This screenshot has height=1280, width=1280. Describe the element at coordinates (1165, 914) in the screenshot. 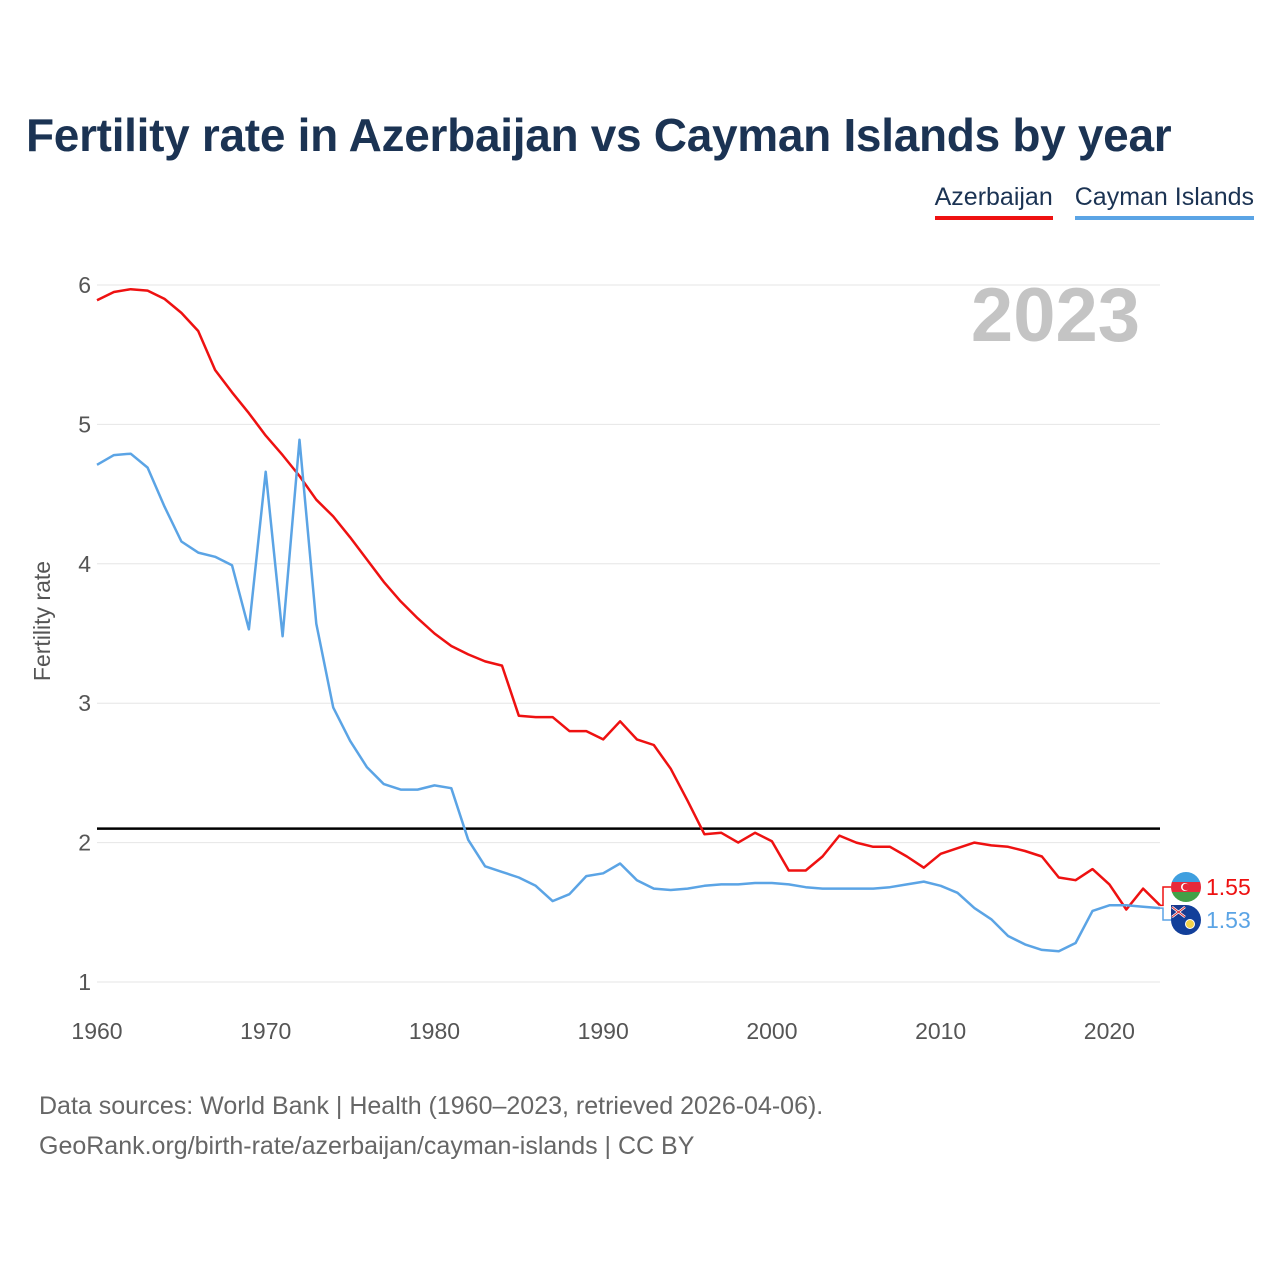

I see `leader-line-cayman-islands` at that location.